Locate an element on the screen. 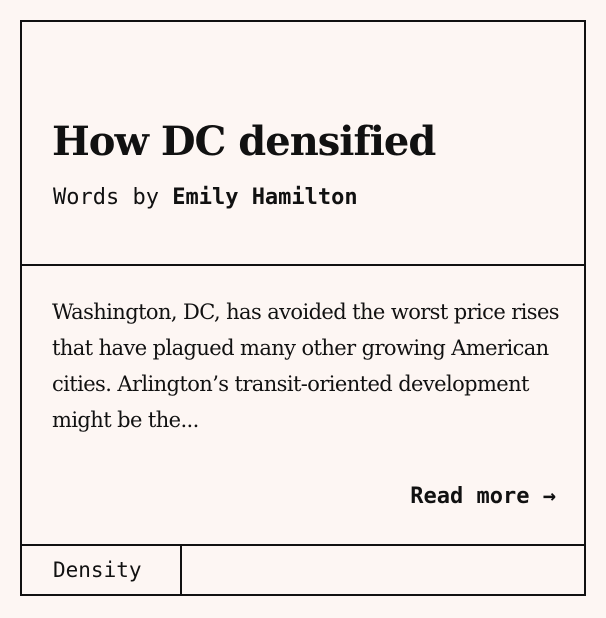 This screenshot has height=618, width=606. read-more-label: Read more is located at coordinates (470, 496).